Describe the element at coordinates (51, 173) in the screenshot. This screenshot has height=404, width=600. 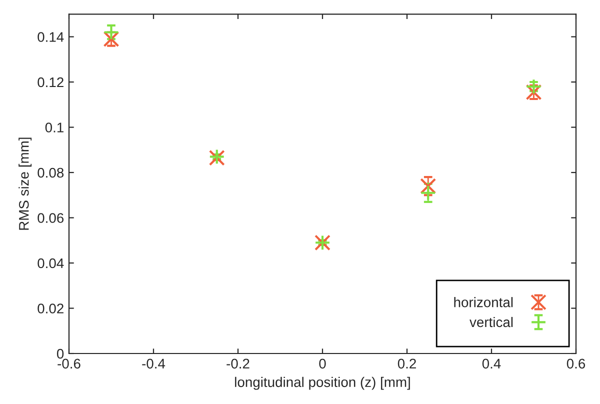
I see `y-tick-label: 0.08` at that location.